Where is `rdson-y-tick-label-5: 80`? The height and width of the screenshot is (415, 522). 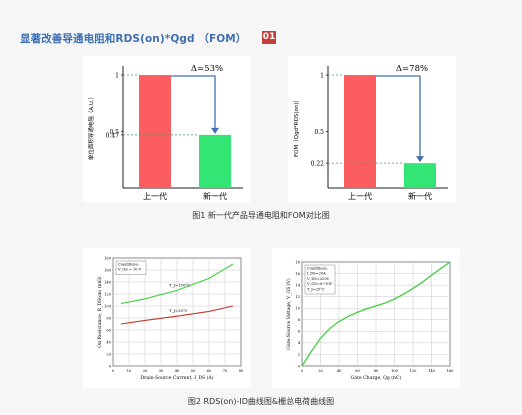
rdson-y-tick-label-5: 80 is located at coordinates (108, 318).